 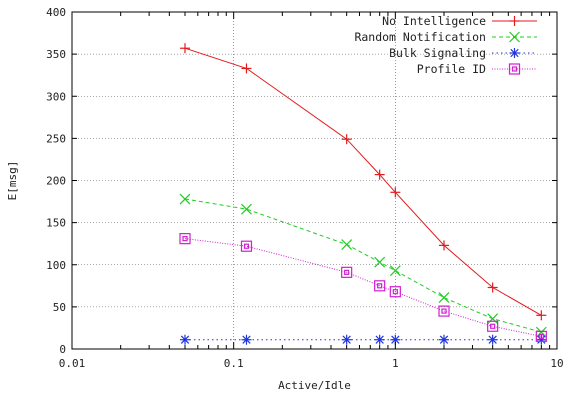 What do you see at coordinates (434, 21) in the screenshot?
I see `legend-label: No Intelligence` at bounding box center [434, 21].